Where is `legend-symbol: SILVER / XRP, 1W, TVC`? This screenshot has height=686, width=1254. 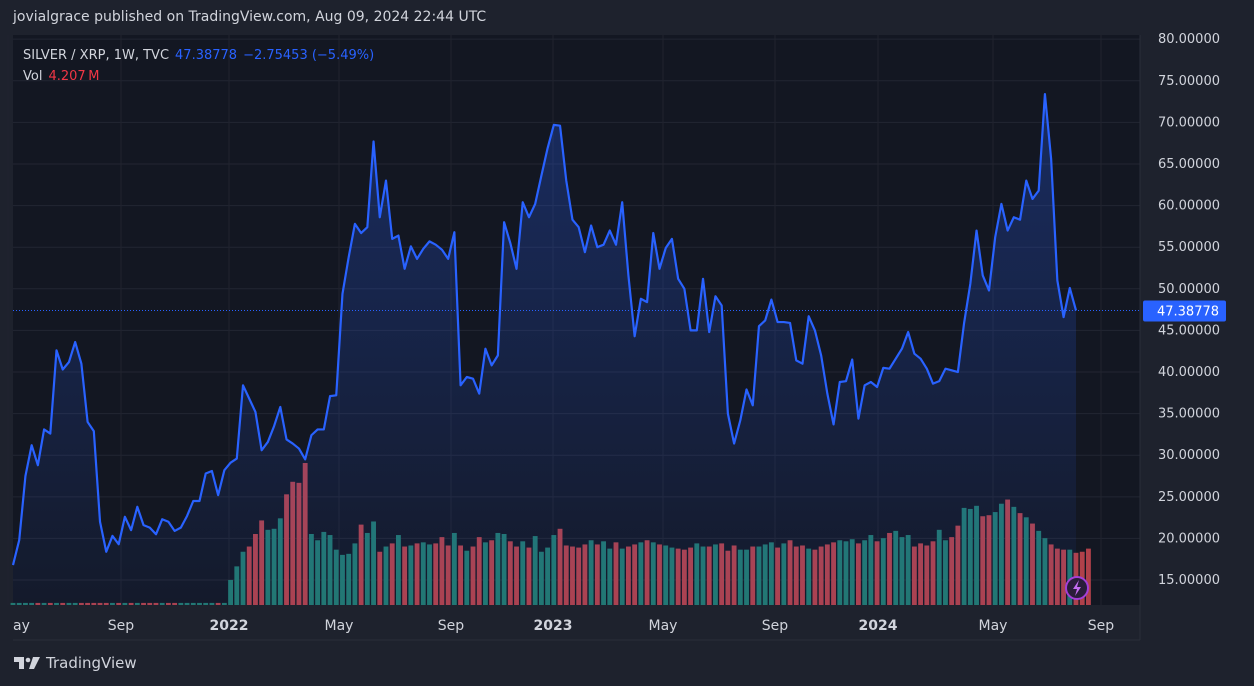 legend-symbol: SILVER / XRP, 1W, TVC is located at coordinates (96, 55).